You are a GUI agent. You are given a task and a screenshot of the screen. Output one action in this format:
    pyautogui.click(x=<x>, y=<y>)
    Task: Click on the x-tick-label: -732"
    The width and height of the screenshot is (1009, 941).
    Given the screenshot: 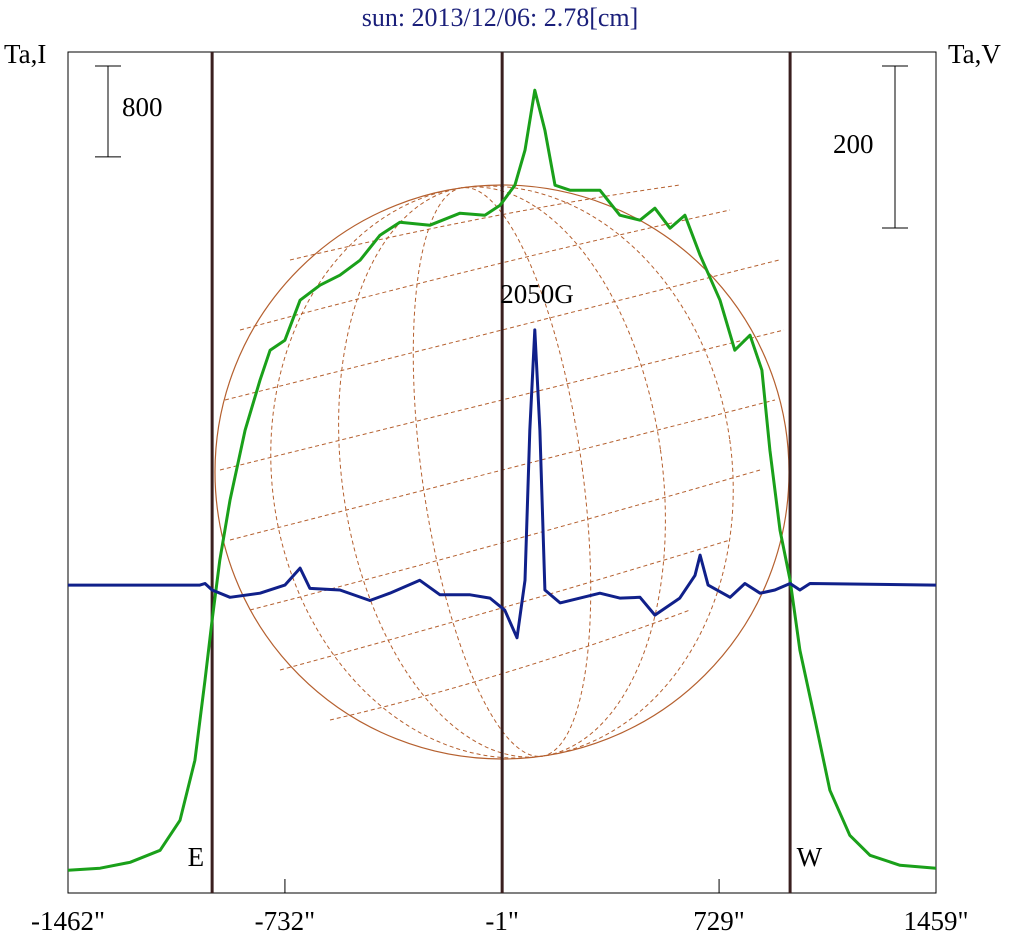 What is the action you would take?
    pyautogui.click(x=285, y=921)
    